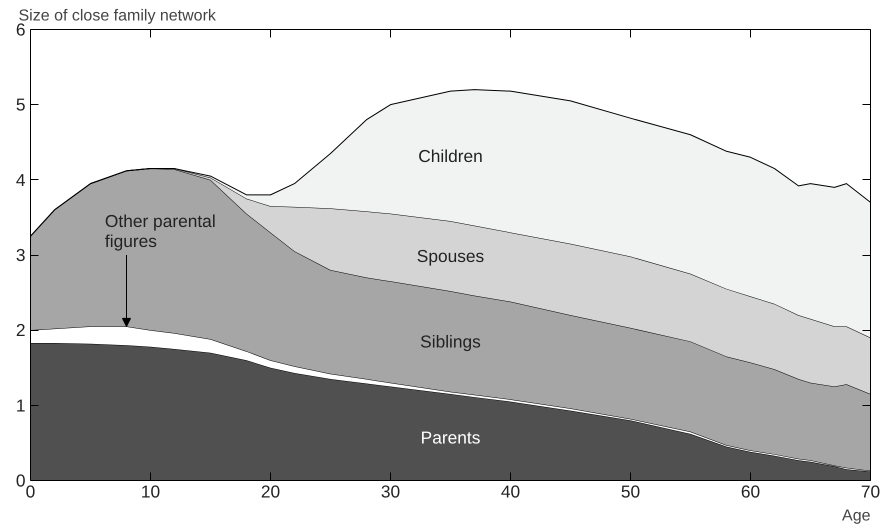 Image resolution: width=896 pixels, height=529 pixels. Describe the element at coordinates (450, 156) in the screenshot. I see `series-label: Children` at that location.